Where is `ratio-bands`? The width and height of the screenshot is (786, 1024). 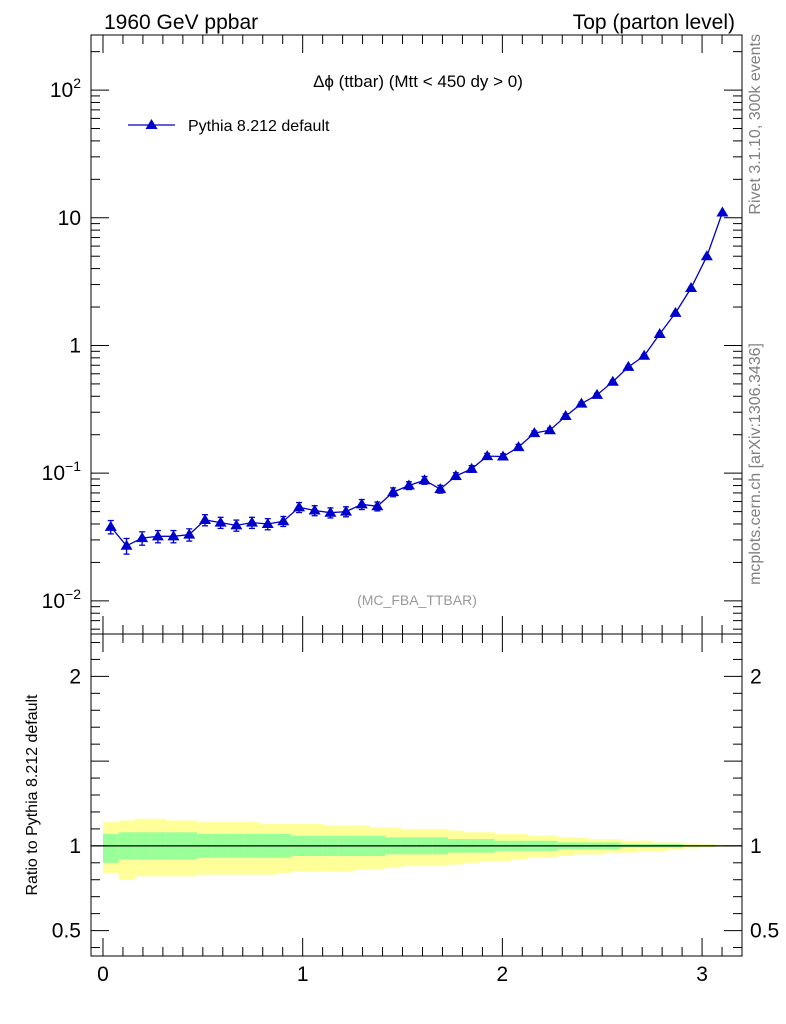
ratio-bands is located at coordinates (416, 849).